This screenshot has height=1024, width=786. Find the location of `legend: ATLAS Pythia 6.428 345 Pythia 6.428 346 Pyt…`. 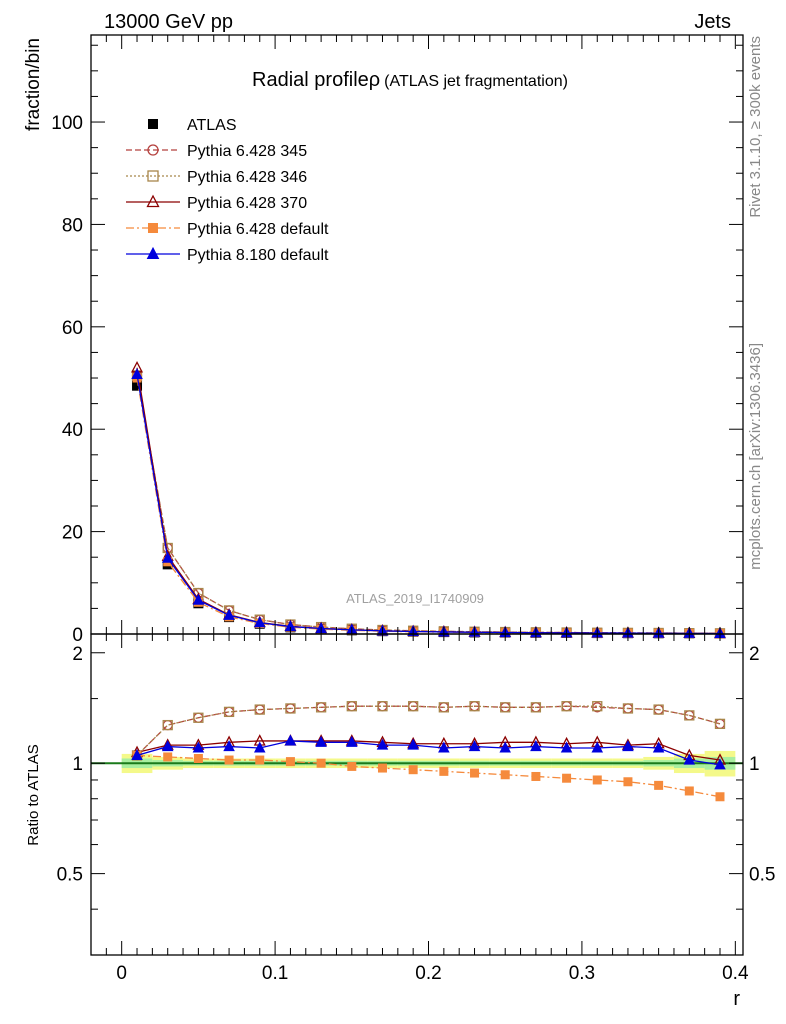

legend: ATLAS Pythia 6.428 345 Pythia 6.428 346 Pyt… is located at coordinates (227, 190).